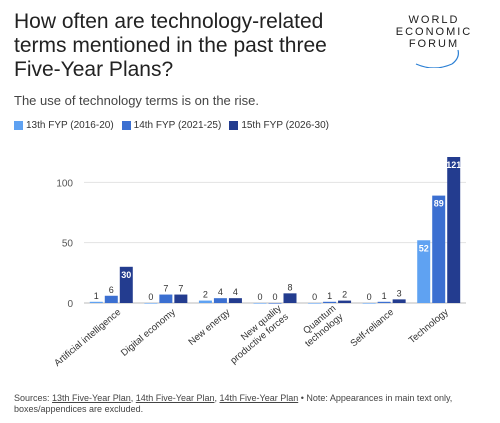 The image size is (500, 423). I want to click on logo-line-2: ECONOMIC, so click(434, 32).